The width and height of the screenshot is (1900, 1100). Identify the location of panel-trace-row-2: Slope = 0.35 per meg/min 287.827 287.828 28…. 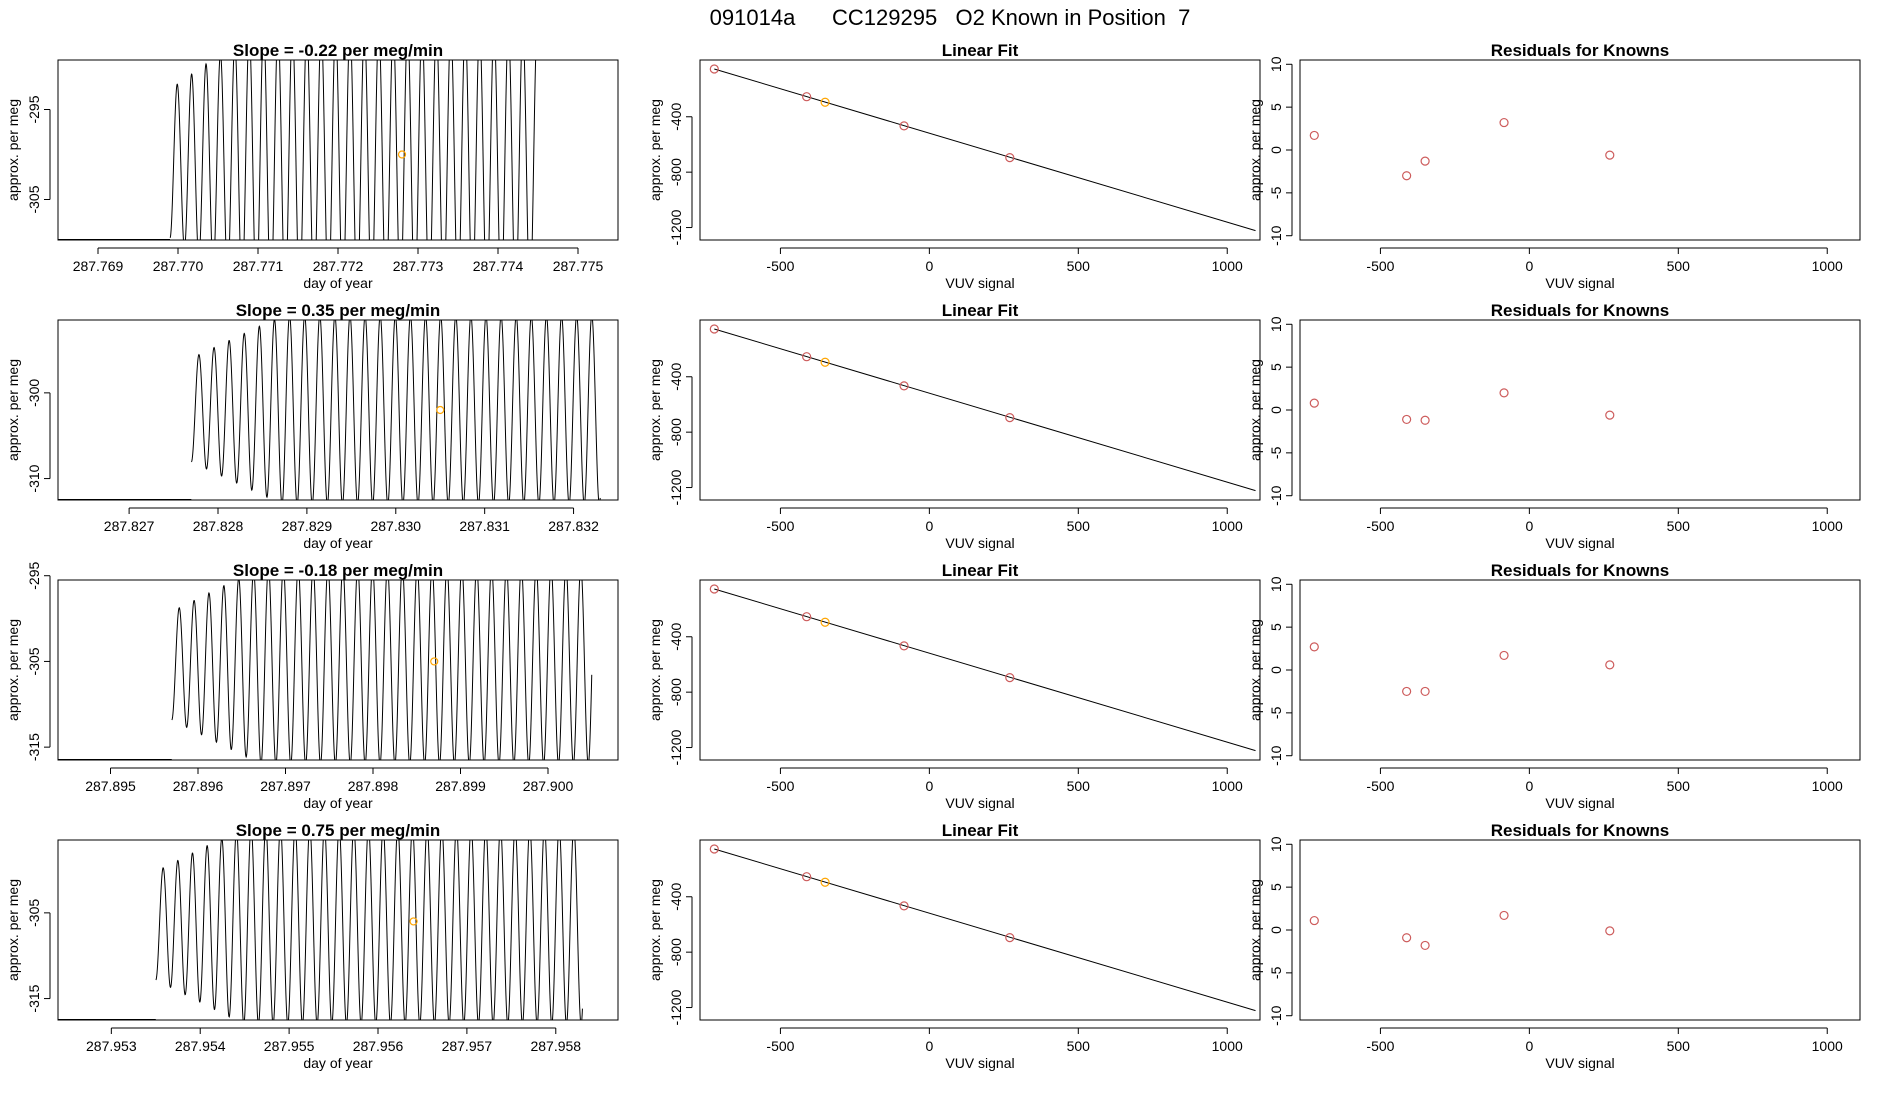
(312, 426).